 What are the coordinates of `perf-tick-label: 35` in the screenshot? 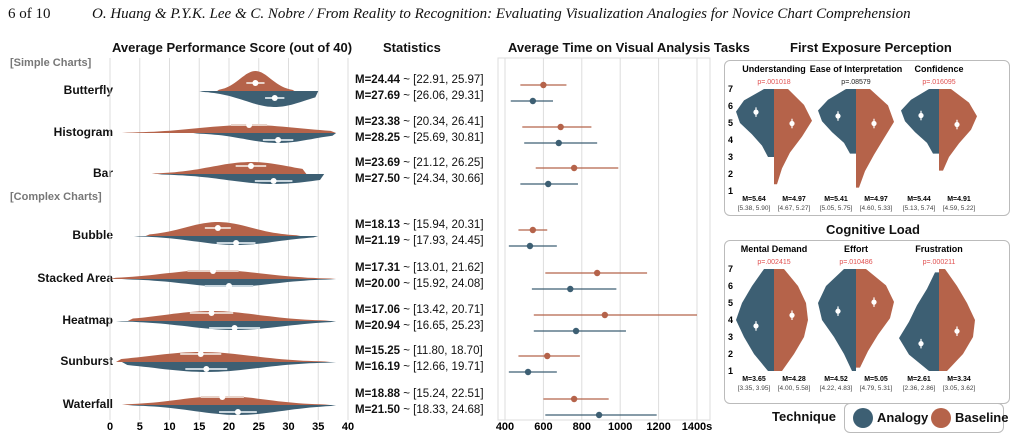 It's located at (318, 427).